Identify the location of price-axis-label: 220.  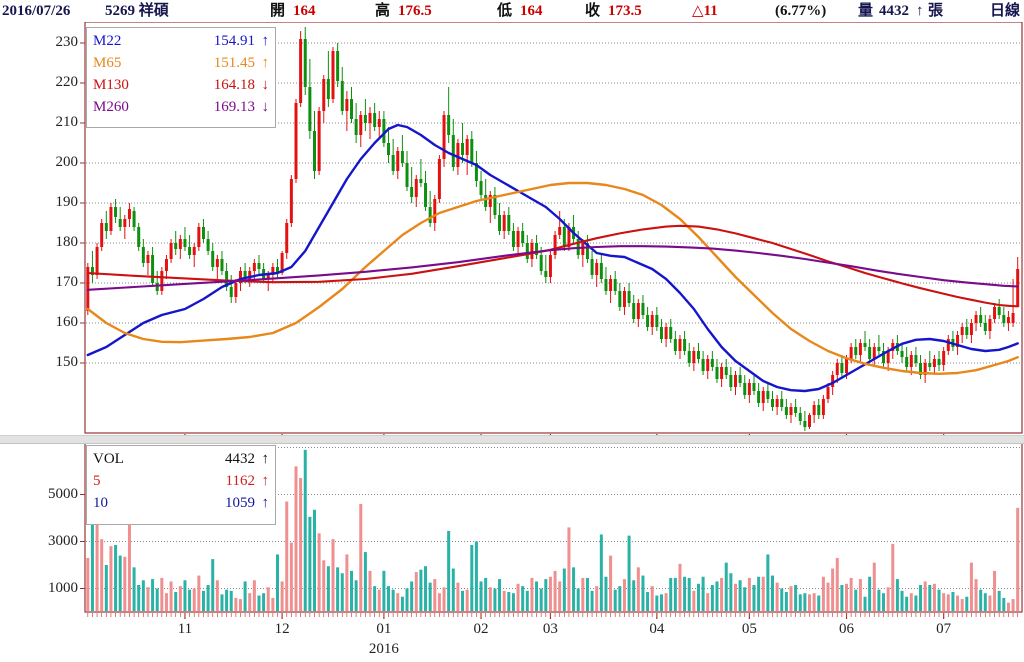
(67, 82).